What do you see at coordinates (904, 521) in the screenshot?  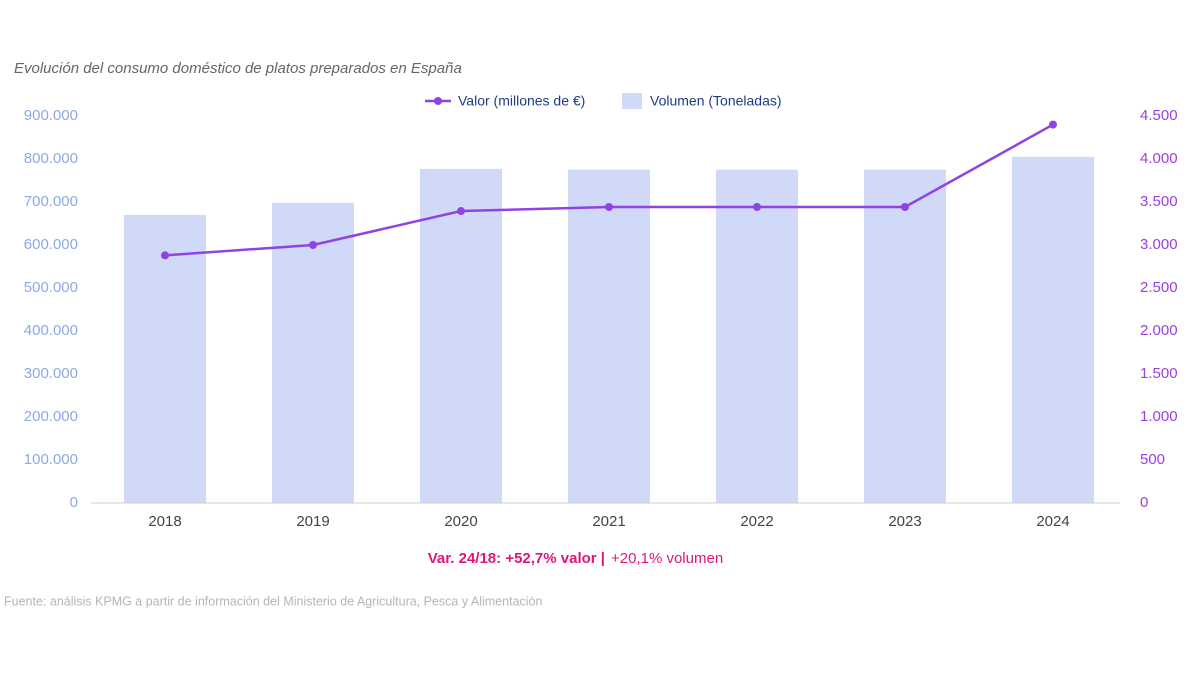 I see `x-tick-label: 2023` at bounding box center [904, 521].